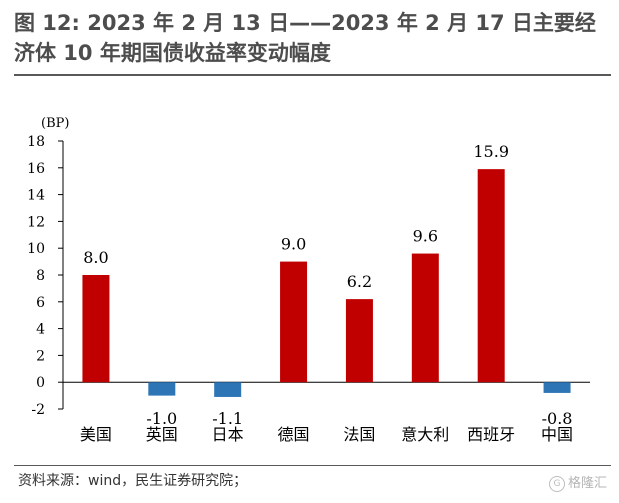 This screenshot has height=503, width=619. What do you see at coordinates (40, 330) in the screenshot?
I see `y-tick-label: 4` at bounding box center [40, 330].